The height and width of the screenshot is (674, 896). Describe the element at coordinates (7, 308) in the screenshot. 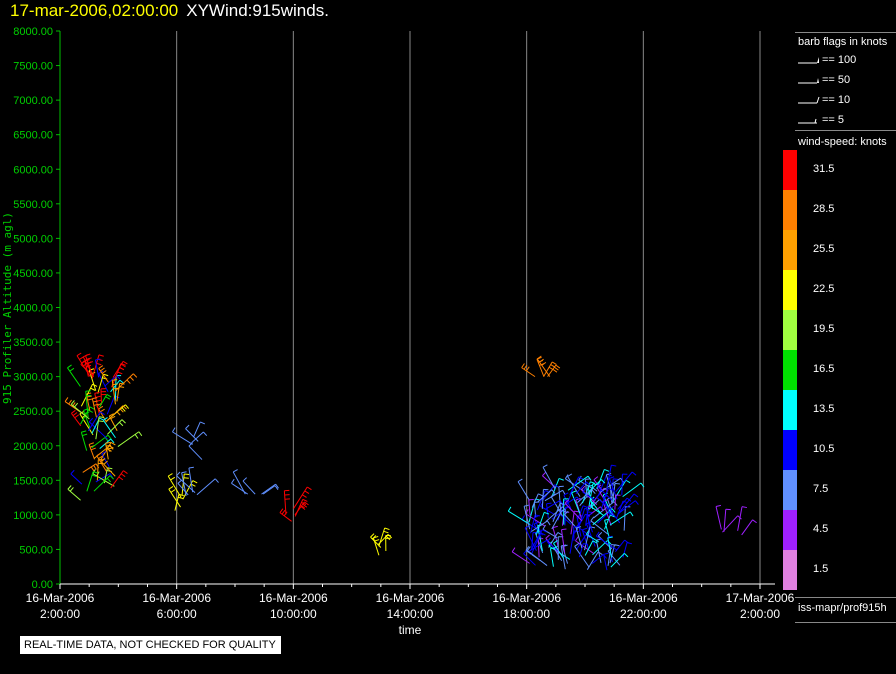

I see `y-axis-label: 915 Profiler Altitude (m agl)` at that location.